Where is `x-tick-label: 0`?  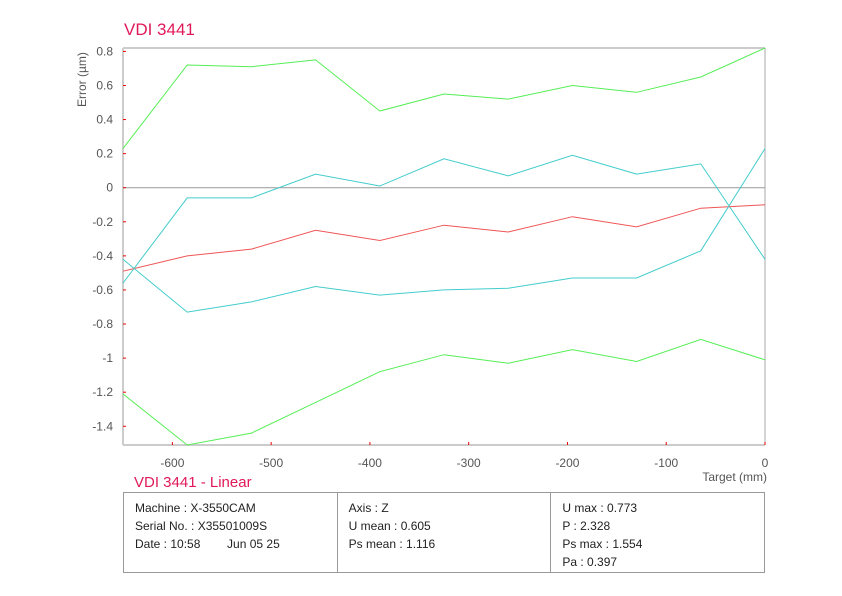
x-tick-label: 0 is located at coordinates (765, 463).